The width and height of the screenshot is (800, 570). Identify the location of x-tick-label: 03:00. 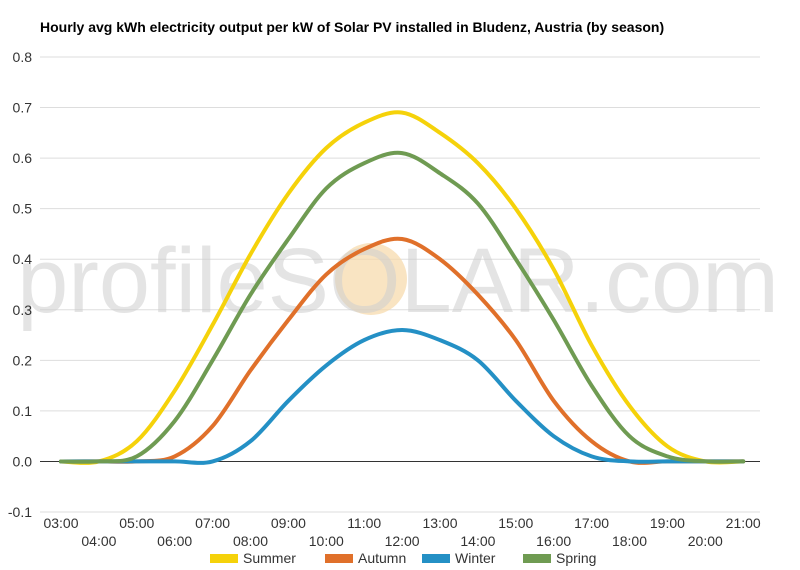
(60, 523).